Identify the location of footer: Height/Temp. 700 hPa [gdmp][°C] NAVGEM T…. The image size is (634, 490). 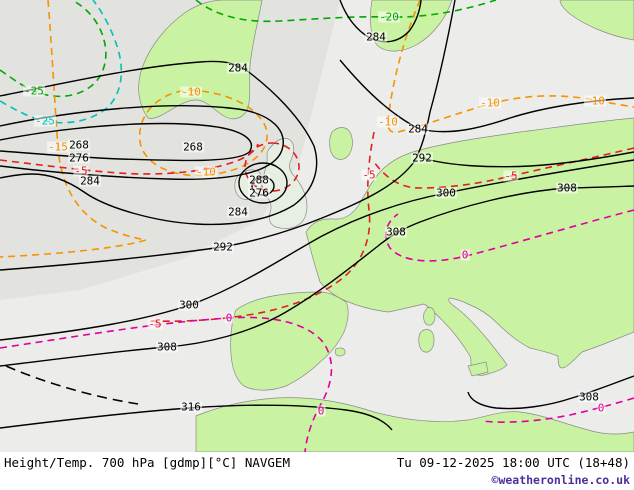
(317, 471).